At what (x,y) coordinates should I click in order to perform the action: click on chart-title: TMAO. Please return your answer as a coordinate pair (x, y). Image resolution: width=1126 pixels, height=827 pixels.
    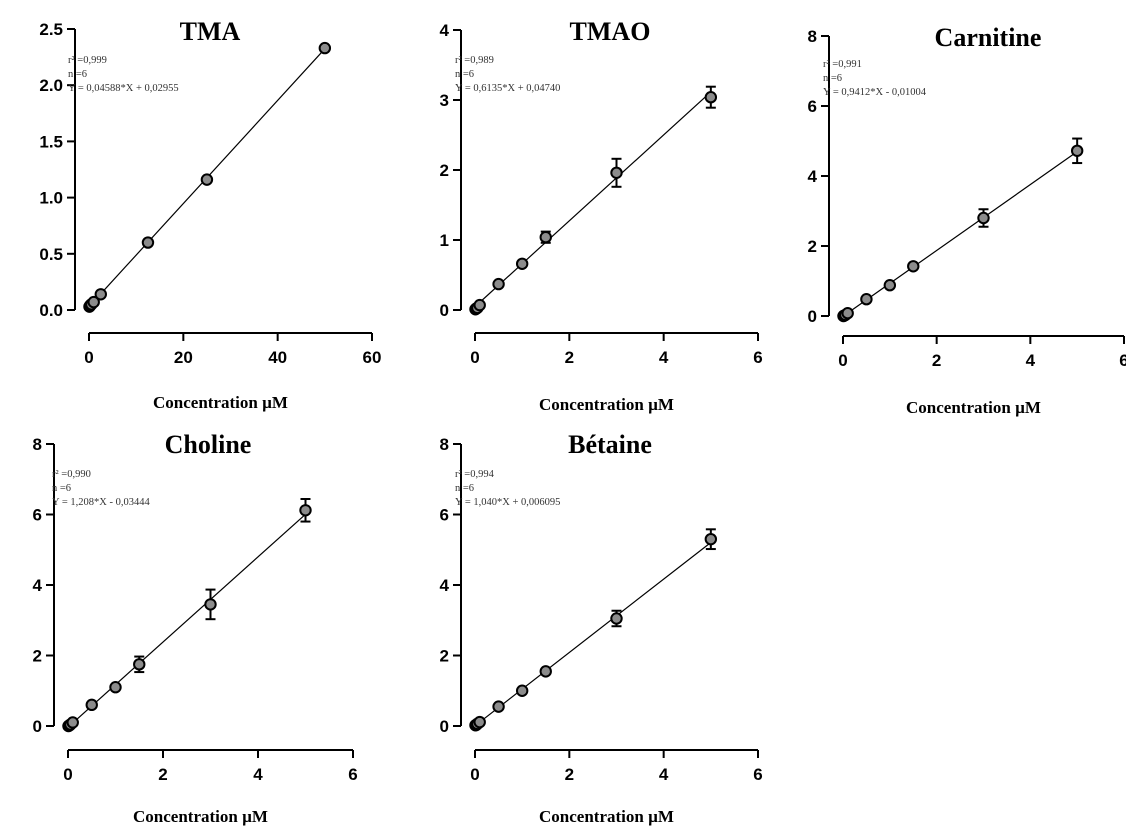
    Looking at the image, I should click on (610, 31).